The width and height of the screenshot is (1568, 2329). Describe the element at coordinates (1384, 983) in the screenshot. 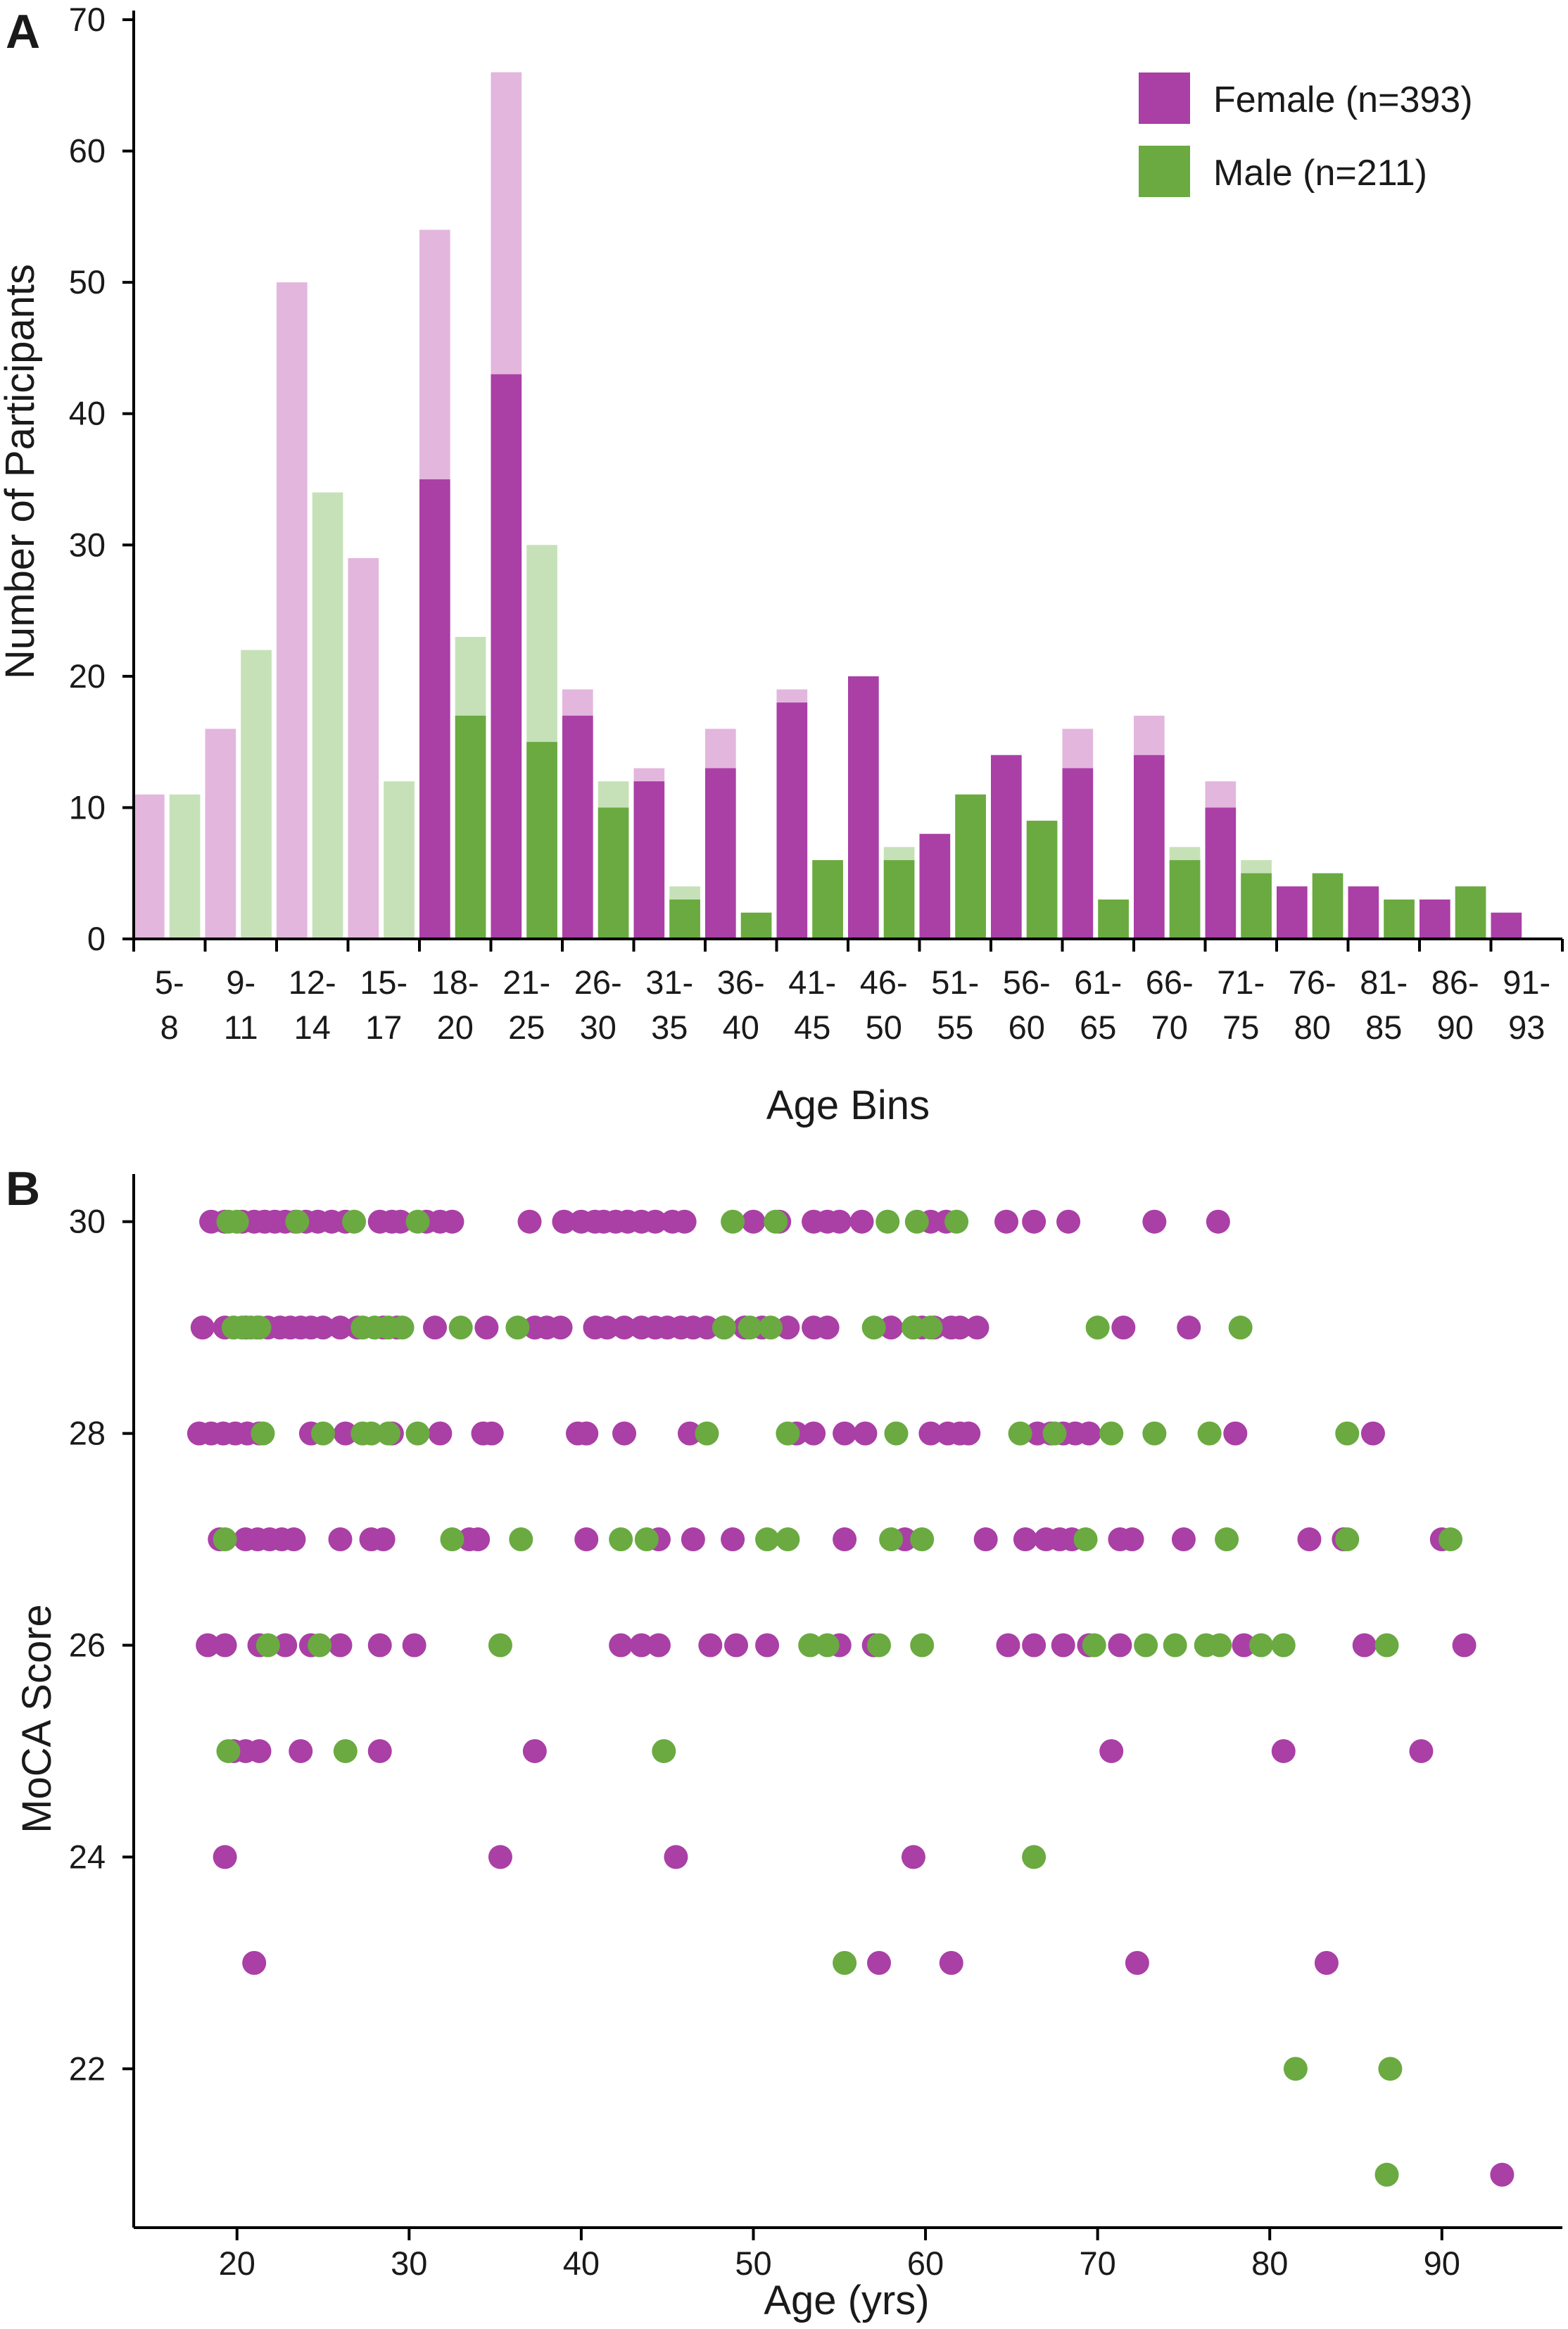

I see `bar-x-tick-label-top-17: 81-` at that location.